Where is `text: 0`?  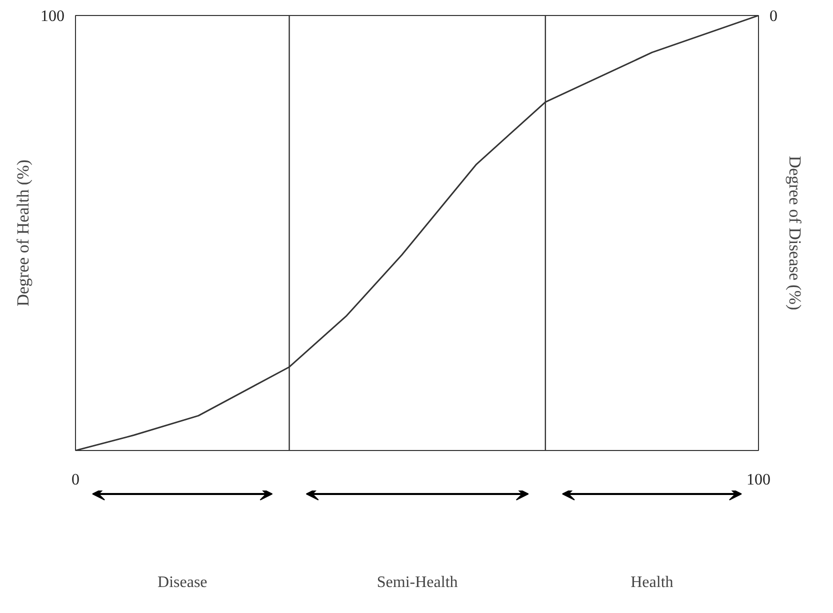 text: 0 is located at coordinates (774, 16).